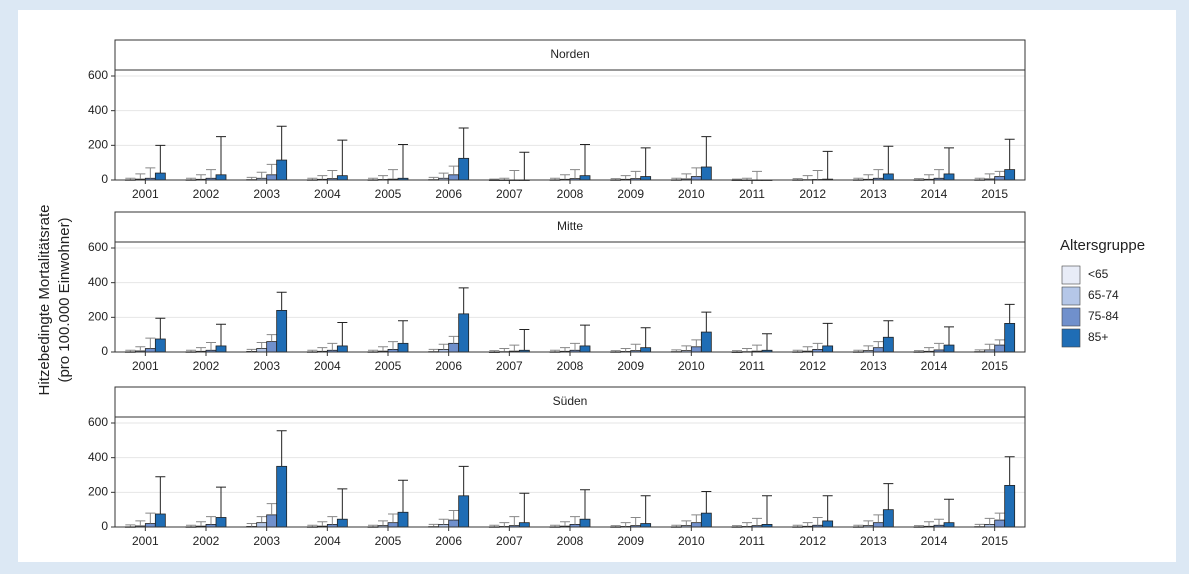 The image size is (1189, 574). What do you see at coordinates (812, 366) in the screenshot?
I see `x-tick-label: 2012` at bounding box center [812, 366].